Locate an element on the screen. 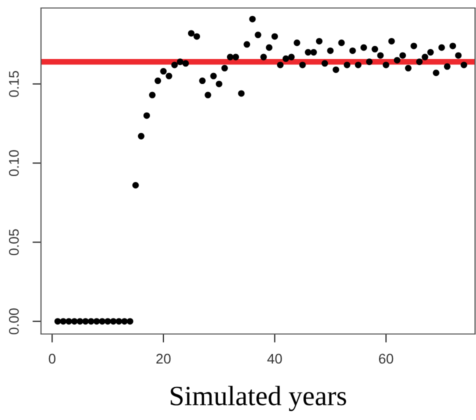 This screenshot has height=420, width=476. y-tick-label: 0.15 is located at coordinates (13, 84).